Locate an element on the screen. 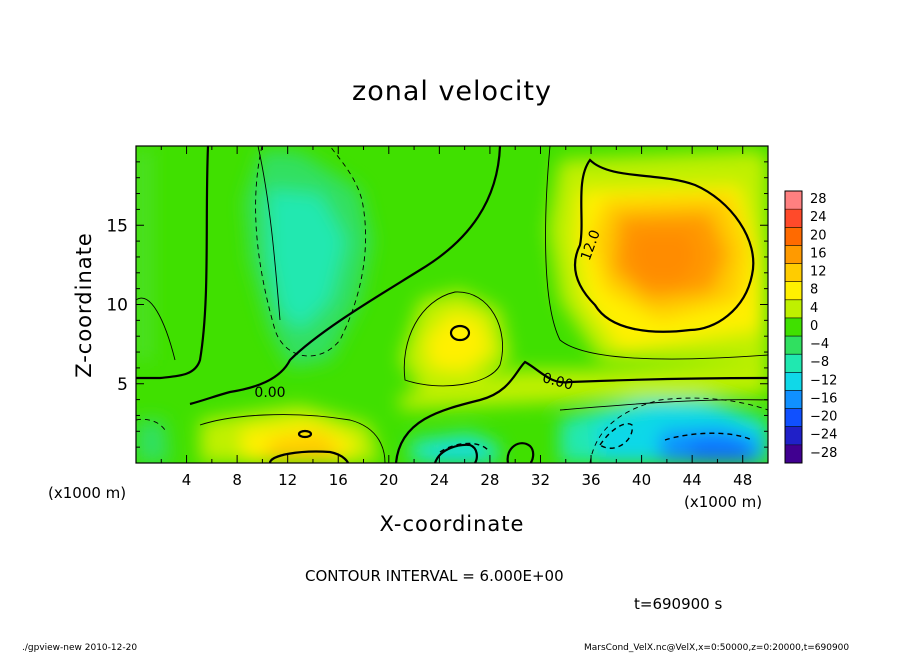 The height and width of the screenshot is (654, 904). colorbar-label: 12 is located at coordinates (818, 272).